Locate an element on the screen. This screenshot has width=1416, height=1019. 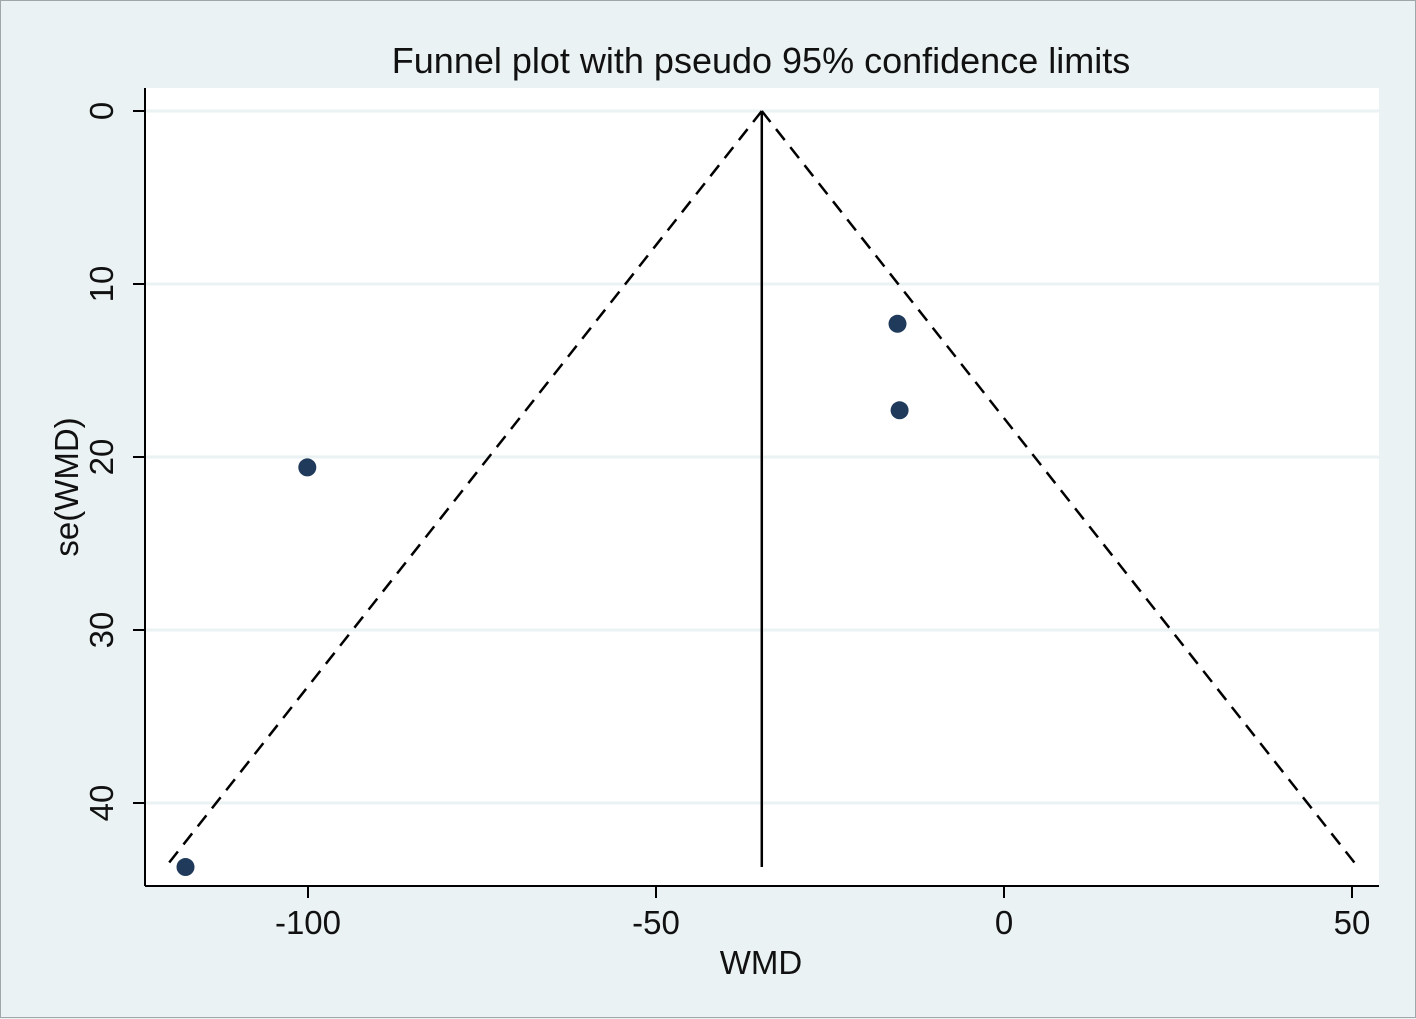
y-tick-label: 40 is located at coordinates (101, 803).